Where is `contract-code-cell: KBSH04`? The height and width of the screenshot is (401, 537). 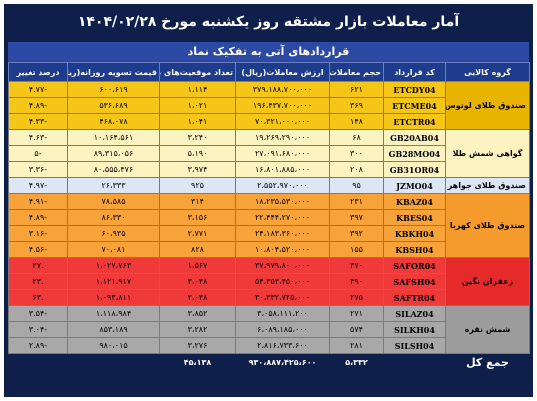 contract-code-cell: KBSH04 is located at coordinates (414, 249).